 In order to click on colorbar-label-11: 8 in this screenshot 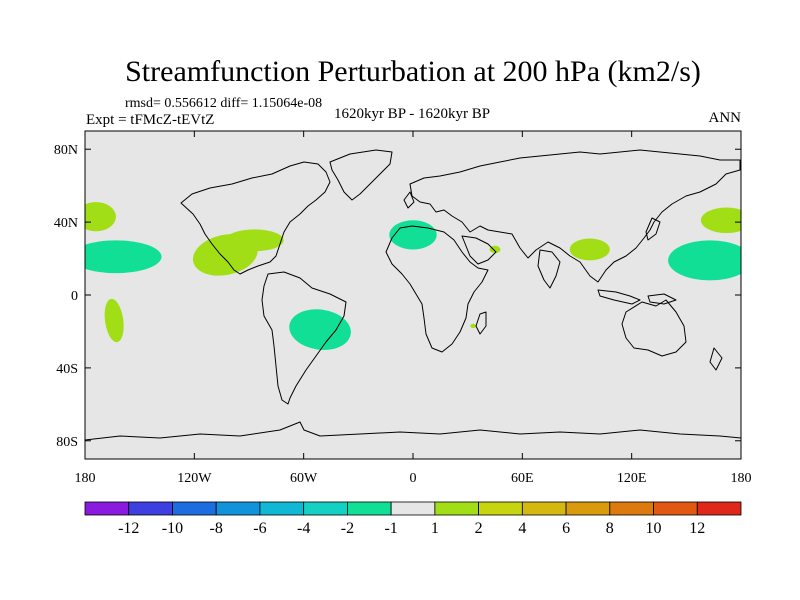, I will do `click(610, 528)`.